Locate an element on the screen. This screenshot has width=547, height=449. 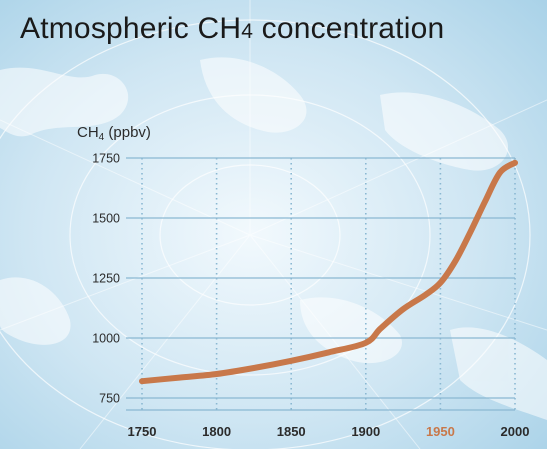
y-tick-label-1500: 1500 is located at coordinates (106, 219).